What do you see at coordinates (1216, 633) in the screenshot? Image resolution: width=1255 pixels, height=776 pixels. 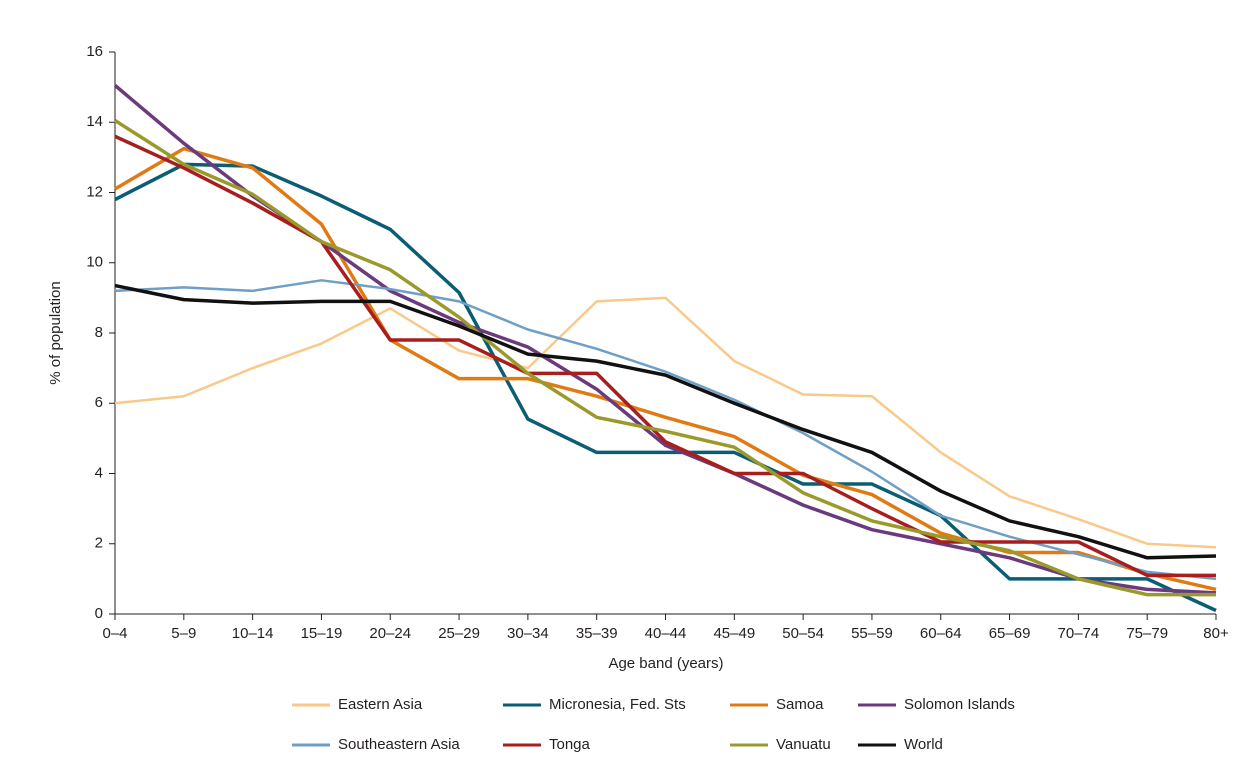 I see `x-tick-label: 80+` at bounding box center [1216, 633].